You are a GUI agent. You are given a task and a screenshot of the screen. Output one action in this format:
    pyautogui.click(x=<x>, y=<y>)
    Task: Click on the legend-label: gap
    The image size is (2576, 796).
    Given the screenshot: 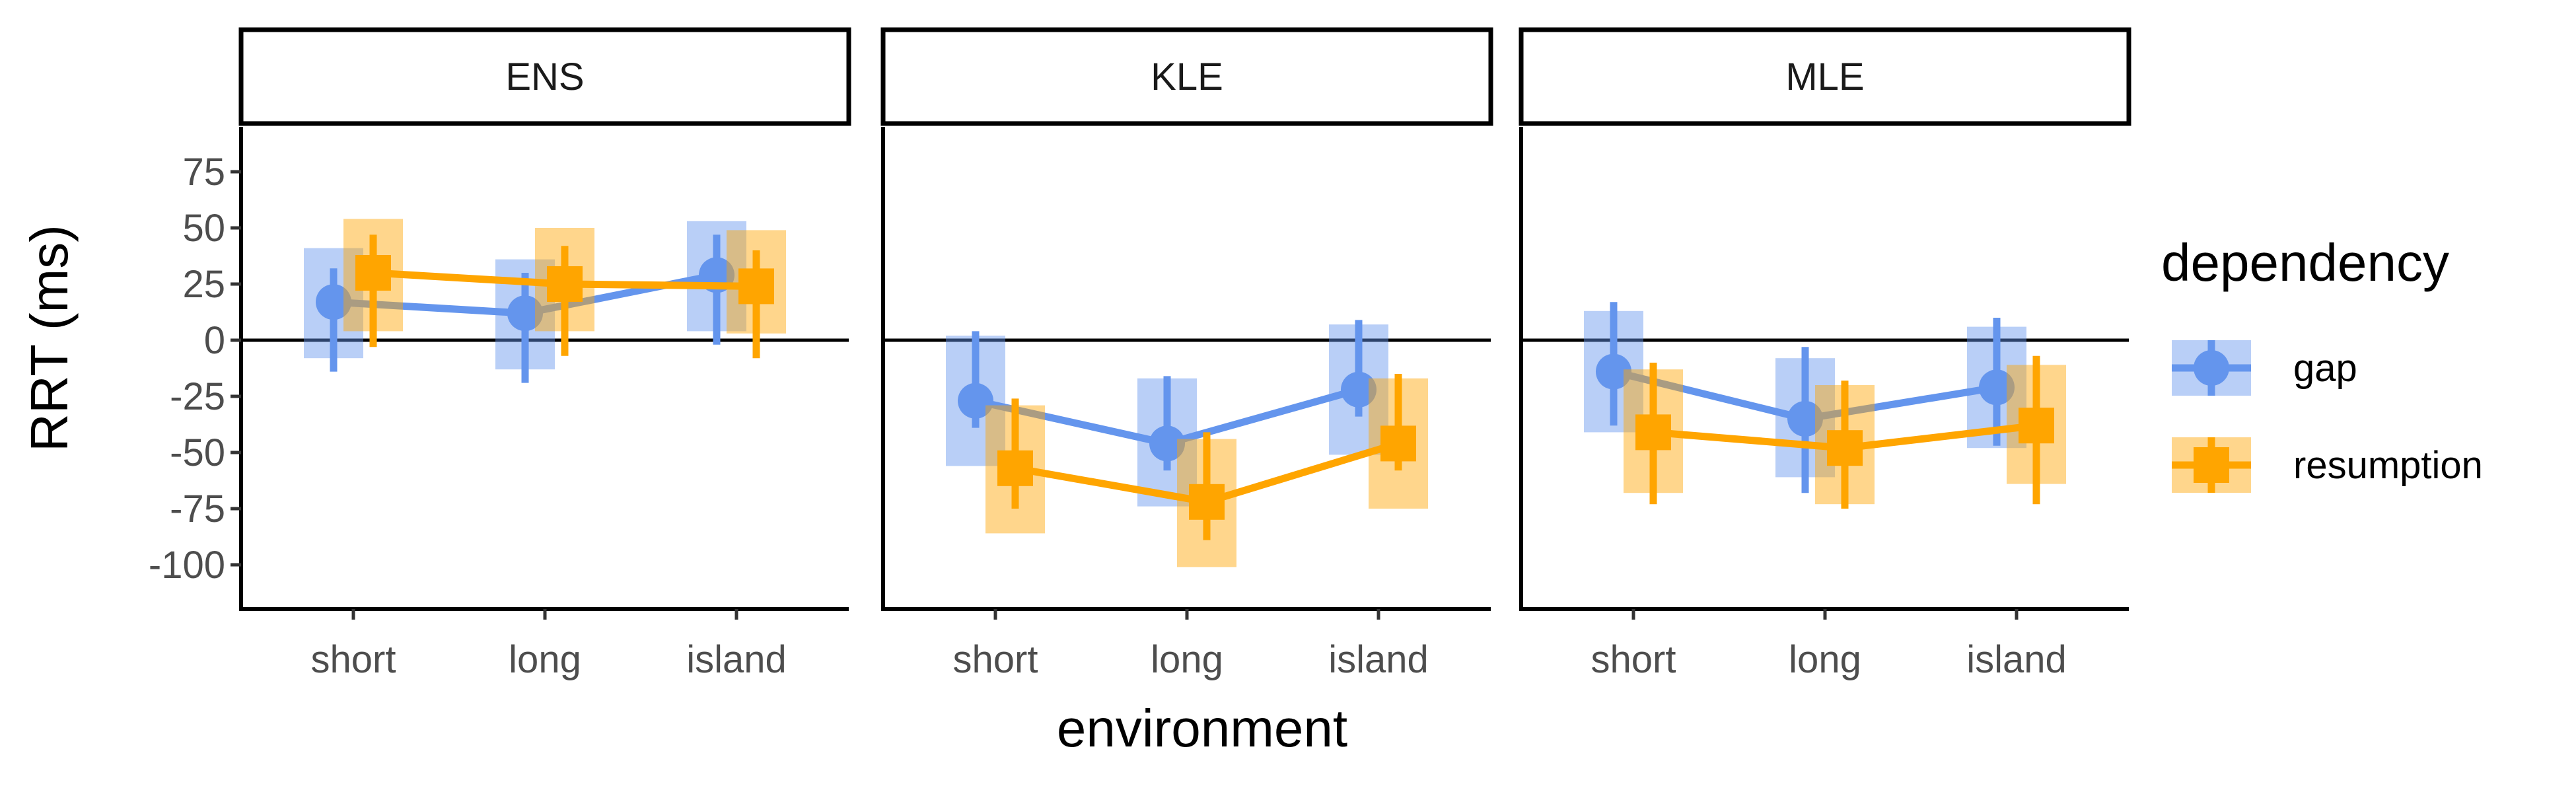 What is the action you would take?
    pyautogui.click(x=2325, y=368)
    